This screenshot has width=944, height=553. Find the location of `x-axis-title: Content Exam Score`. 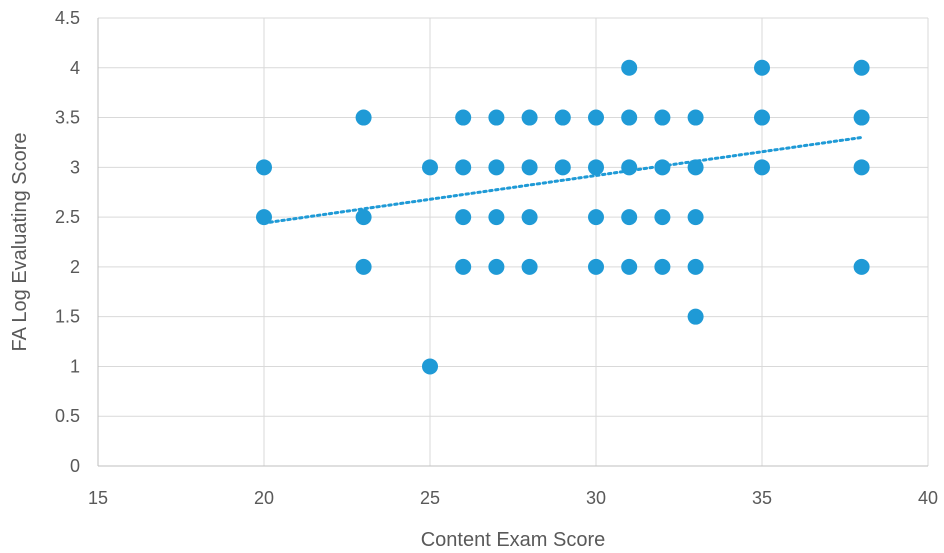

x-axis-title: Content Exam Score is located at coordinates (513, 540).